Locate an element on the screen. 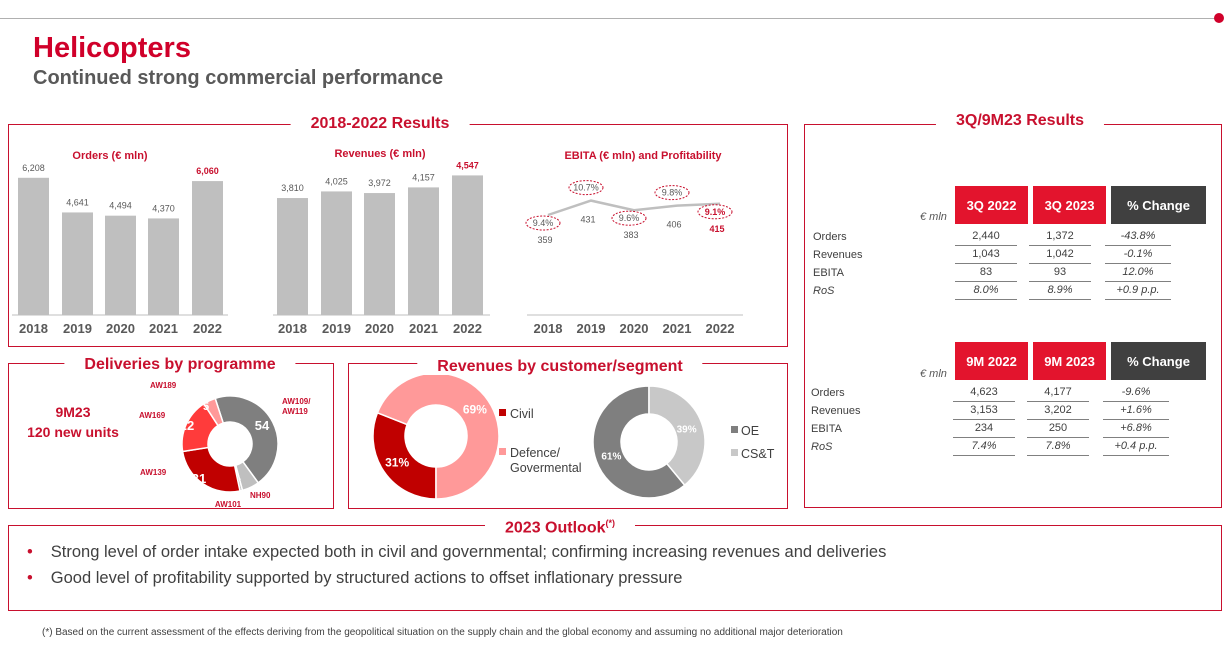 The image size is (1230, 646). ebita-category-label: 2020 is located at coordinates (634, 328).